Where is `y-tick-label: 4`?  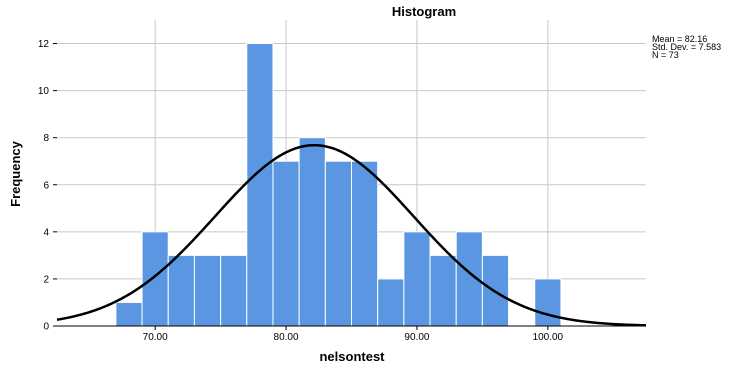
y-tick-label: 4 is located at coordinates (46, 232).